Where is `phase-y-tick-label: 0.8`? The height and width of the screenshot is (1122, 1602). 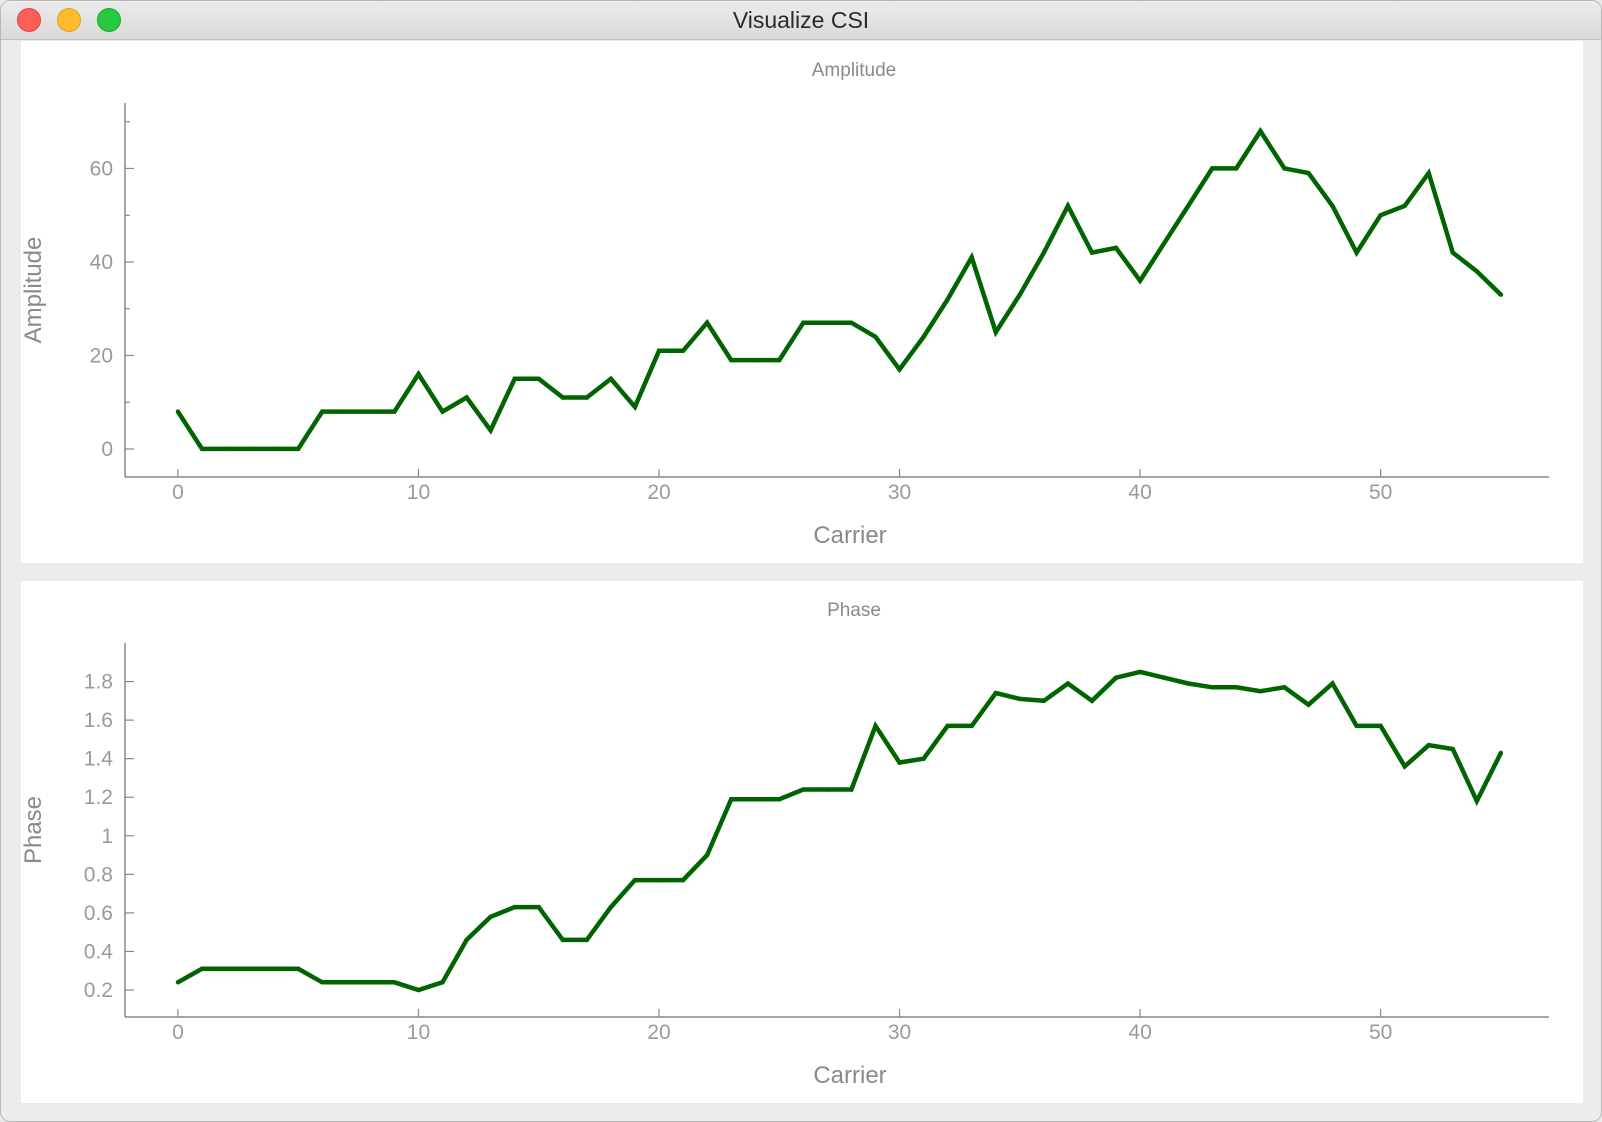
phase-y-tick-label: 0.8 is located at coordinates (98, 874).